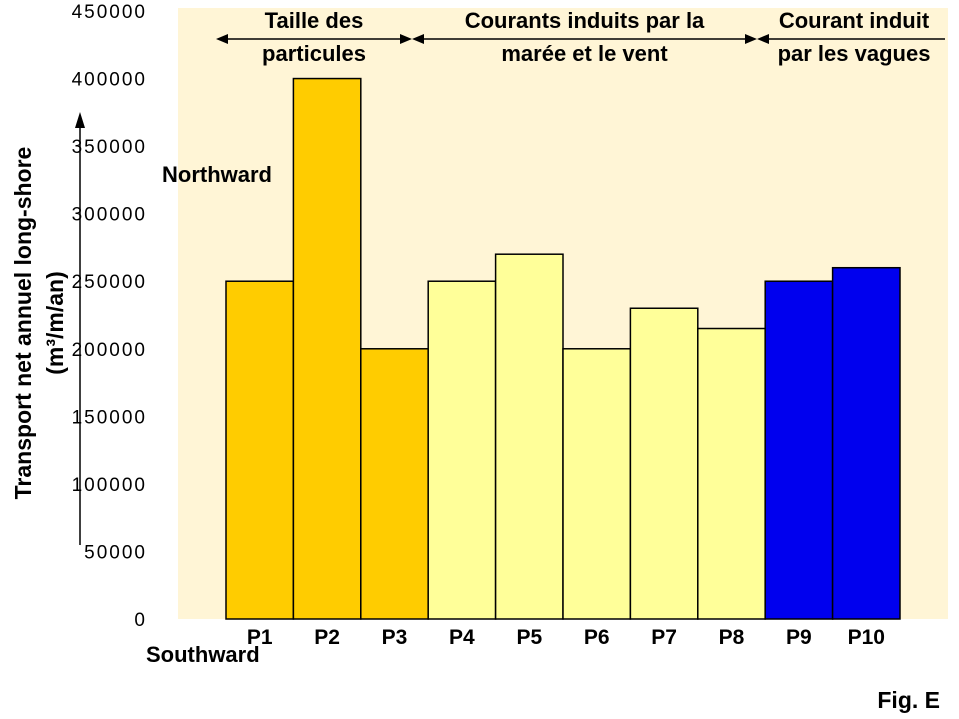 The width and height of the screenshot is (959, 719). I want to click on bar-p4, so click(462, 450).